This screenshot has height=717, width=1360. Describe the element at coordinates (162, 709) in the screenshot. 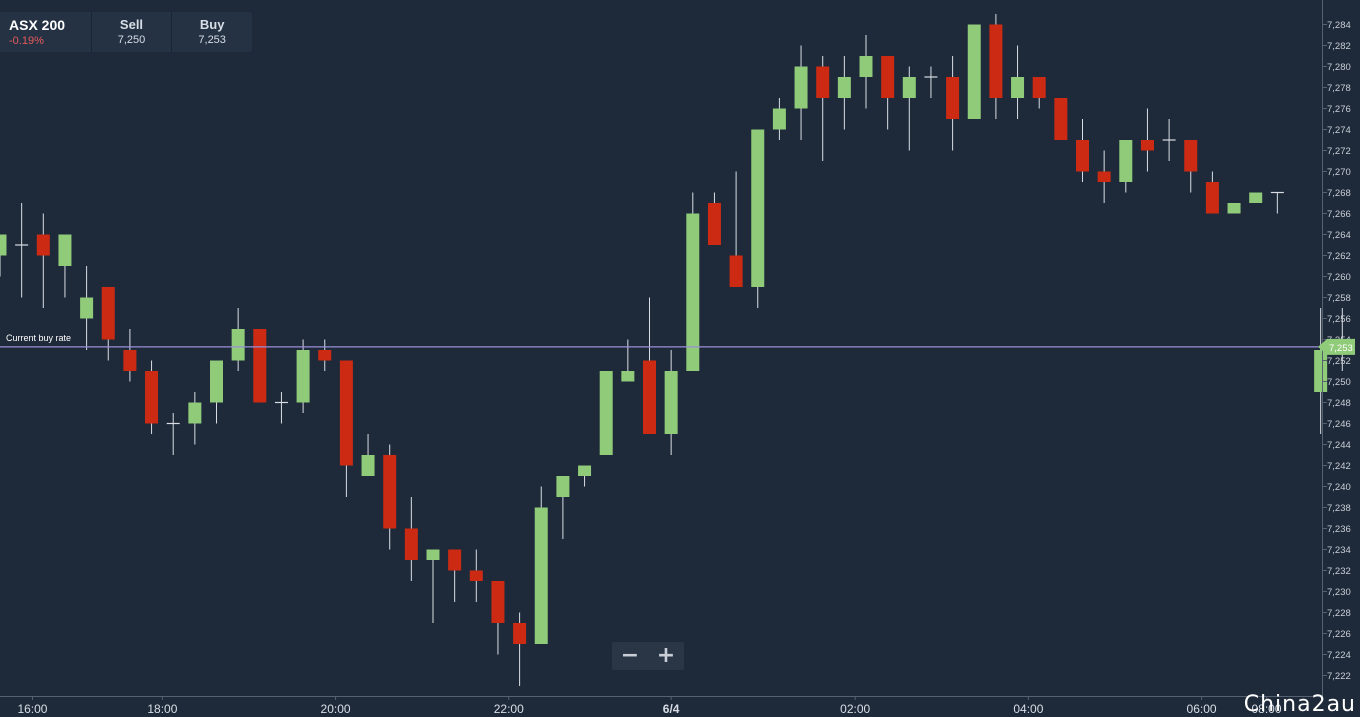

I see `x-tick-label: 18:00` at that location.